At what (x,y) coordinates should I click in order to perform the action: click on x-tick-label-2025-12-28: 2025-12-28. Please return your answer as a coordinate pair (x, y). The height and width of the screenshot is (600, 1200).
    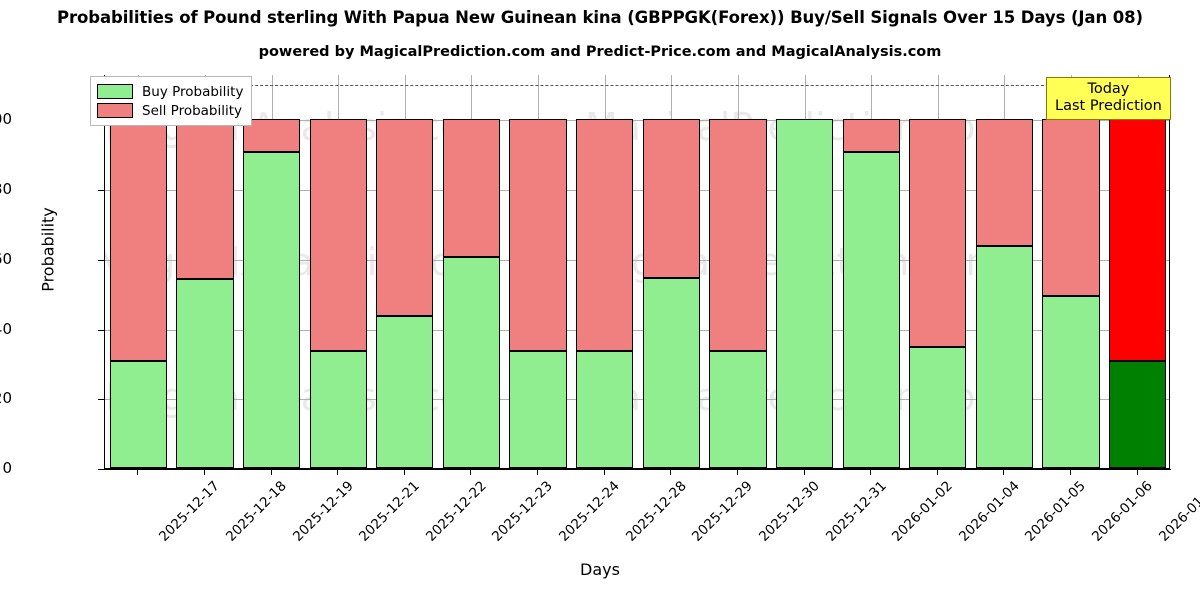
    Looking at the image, I should click on (656, 511).